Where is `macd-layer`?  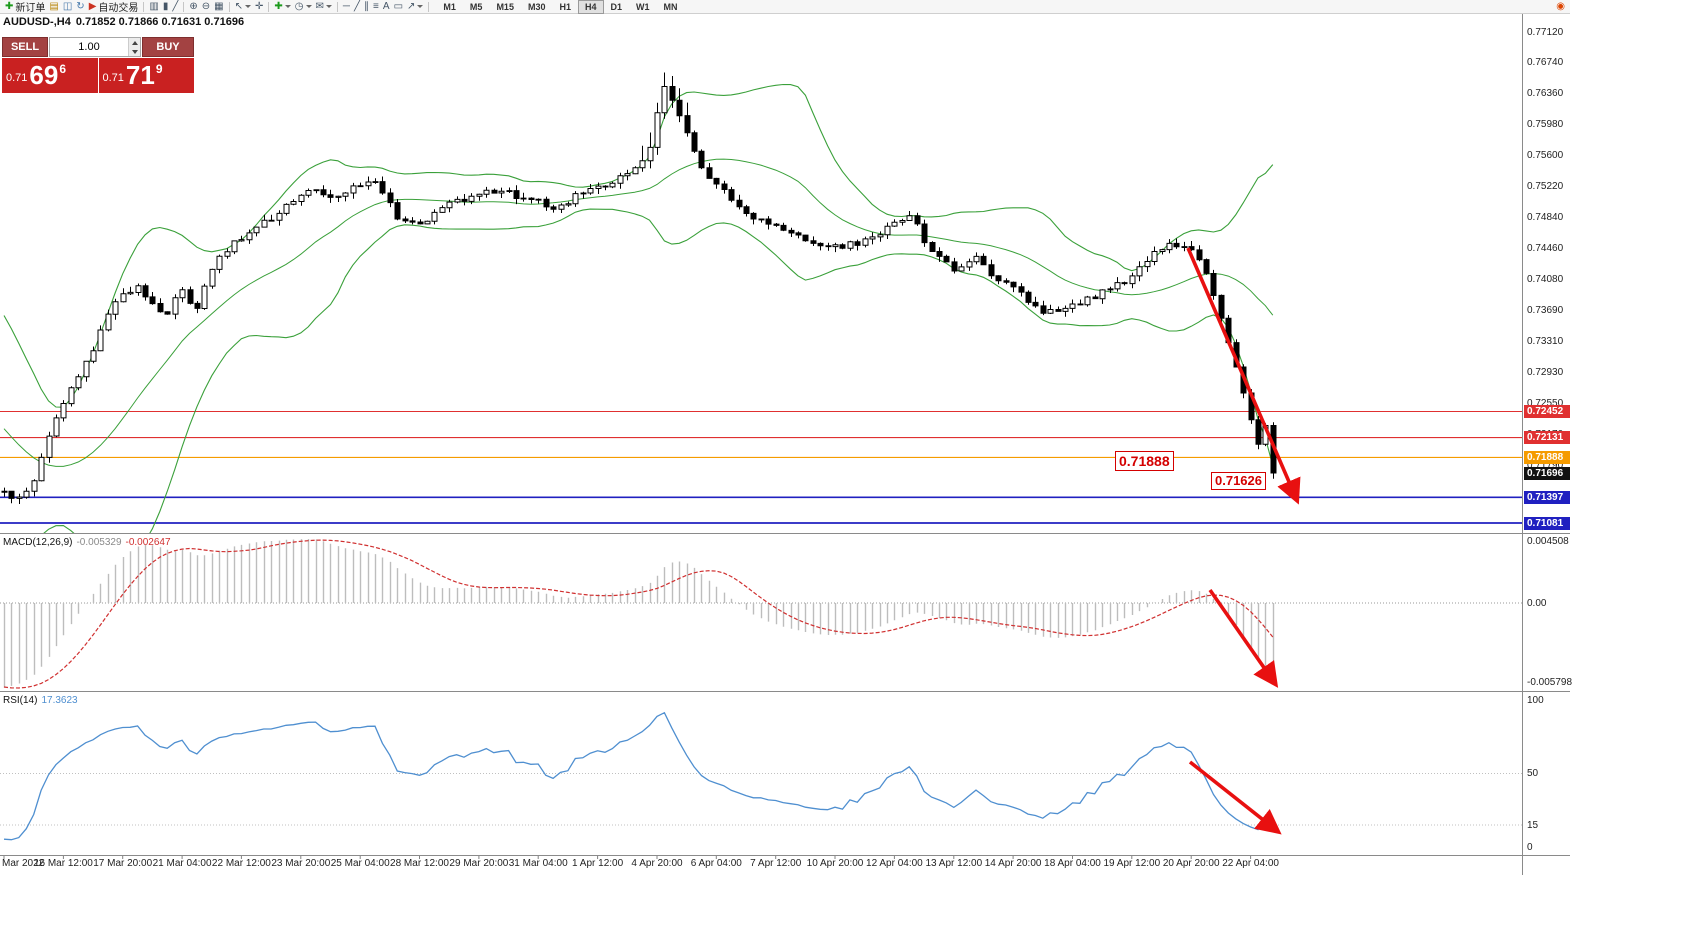 macd-layer is located at coordinates (761, 614).